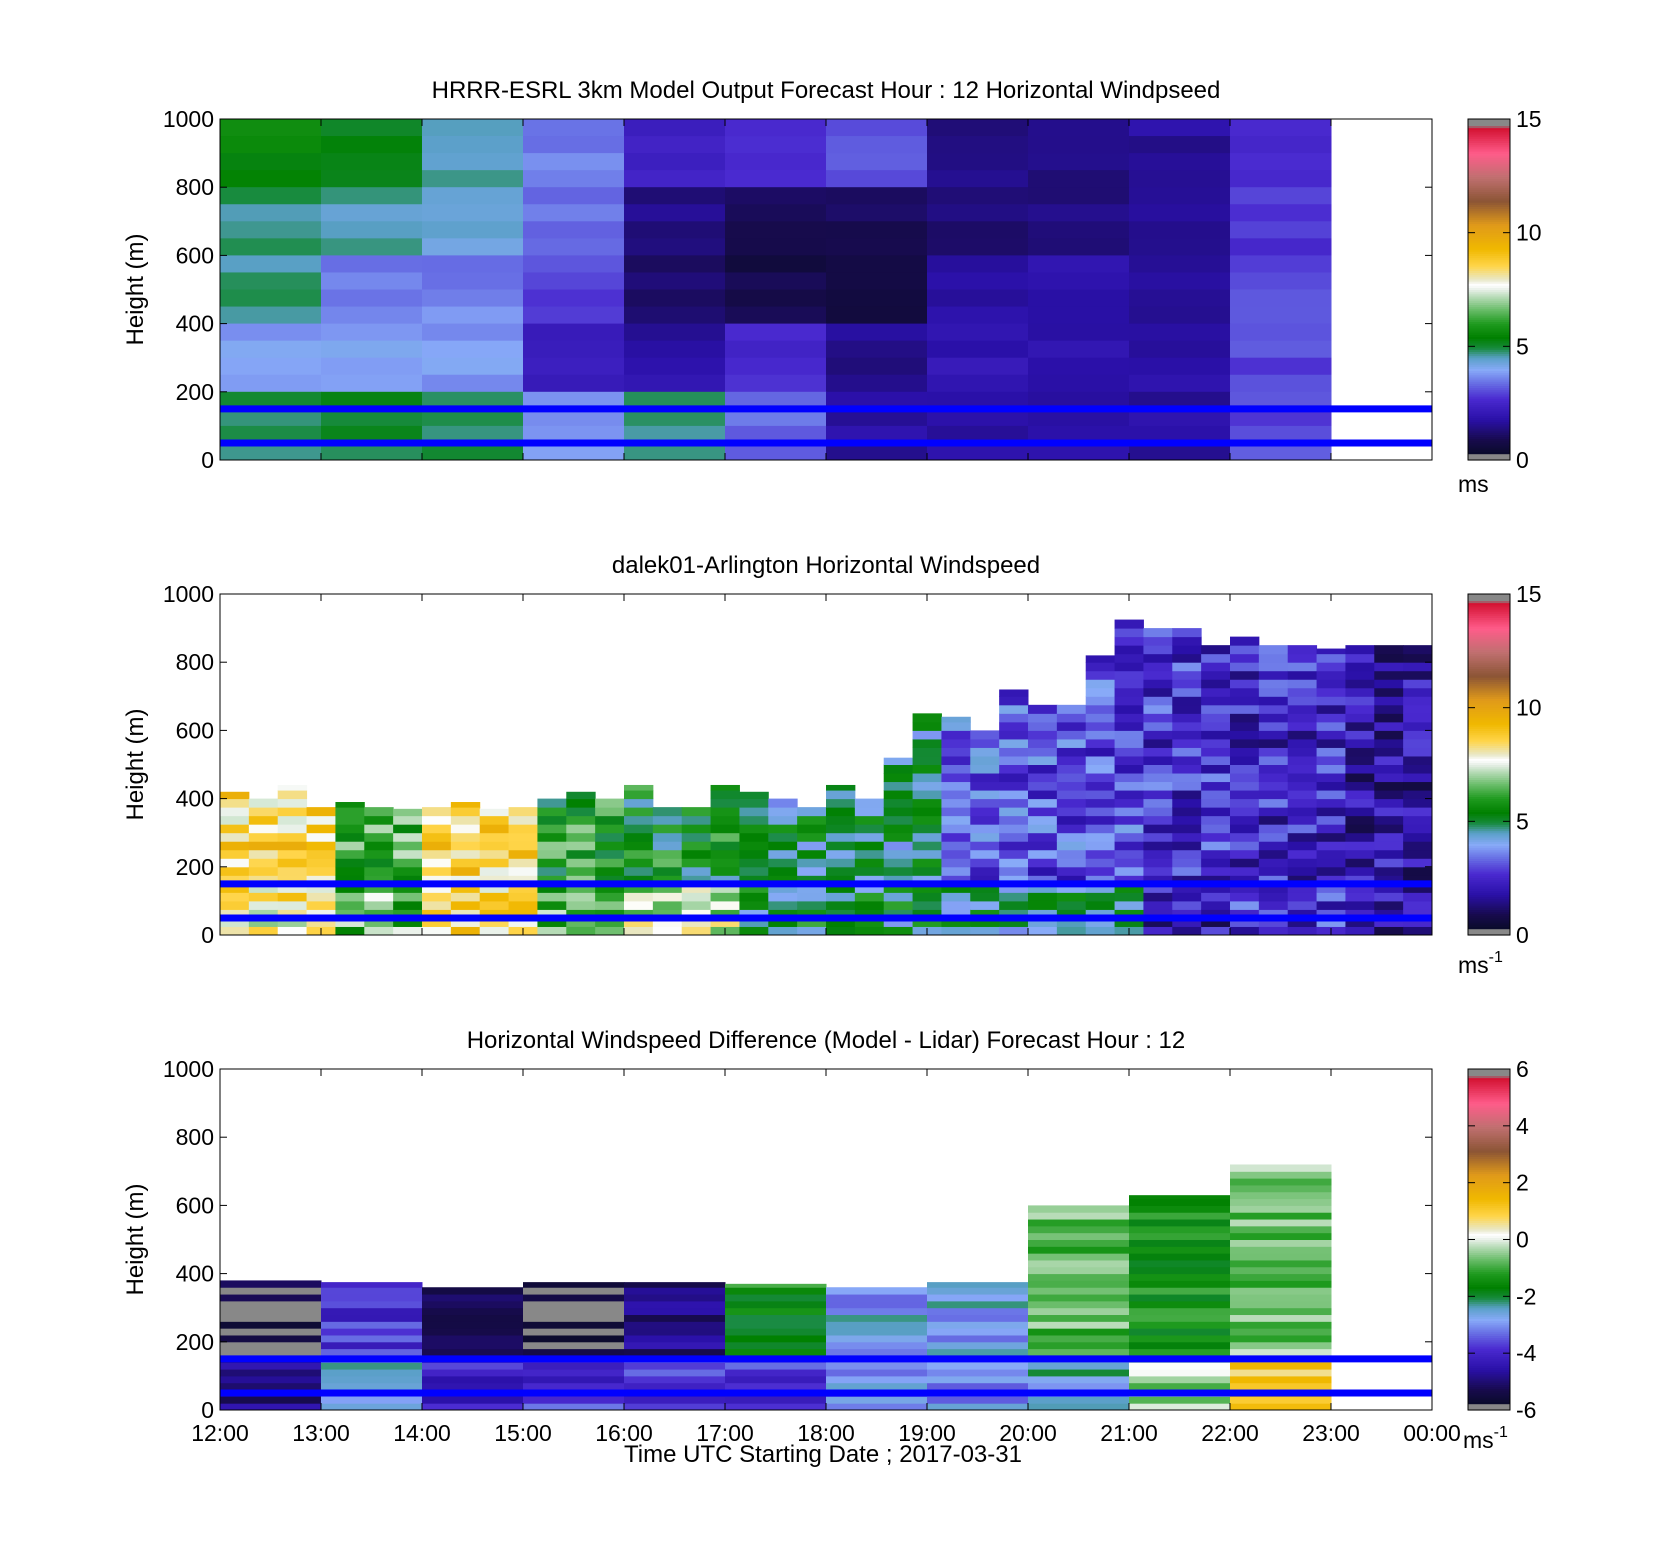 The image size is (1680, 1561). I want to click on y-tick-label: 800, so click(195, 662).